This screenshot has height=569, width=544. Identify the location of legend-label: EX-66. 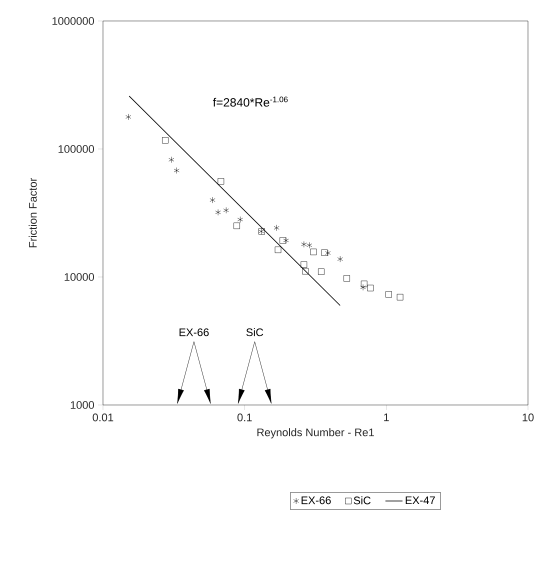
(316, 500).